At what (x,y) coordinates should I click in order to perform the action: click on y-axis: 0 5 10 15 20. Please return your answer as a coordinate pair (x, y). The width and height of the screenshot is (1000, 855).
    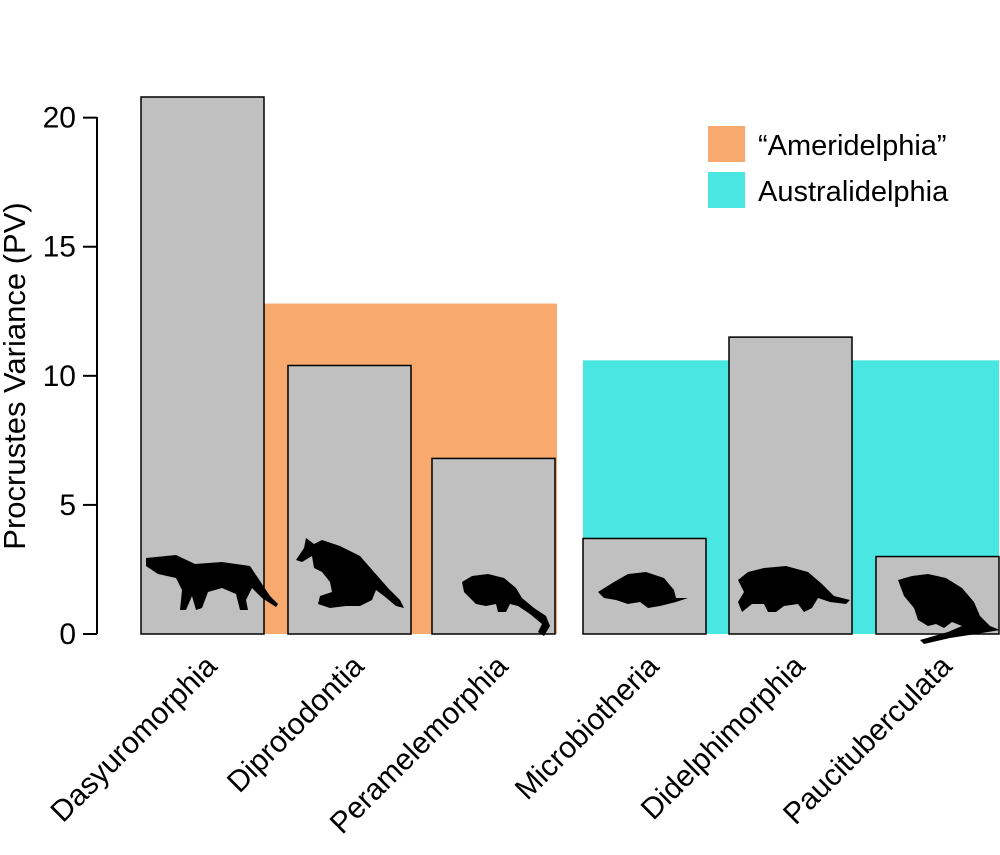
    Looking at the image, I should click on (70, 376).